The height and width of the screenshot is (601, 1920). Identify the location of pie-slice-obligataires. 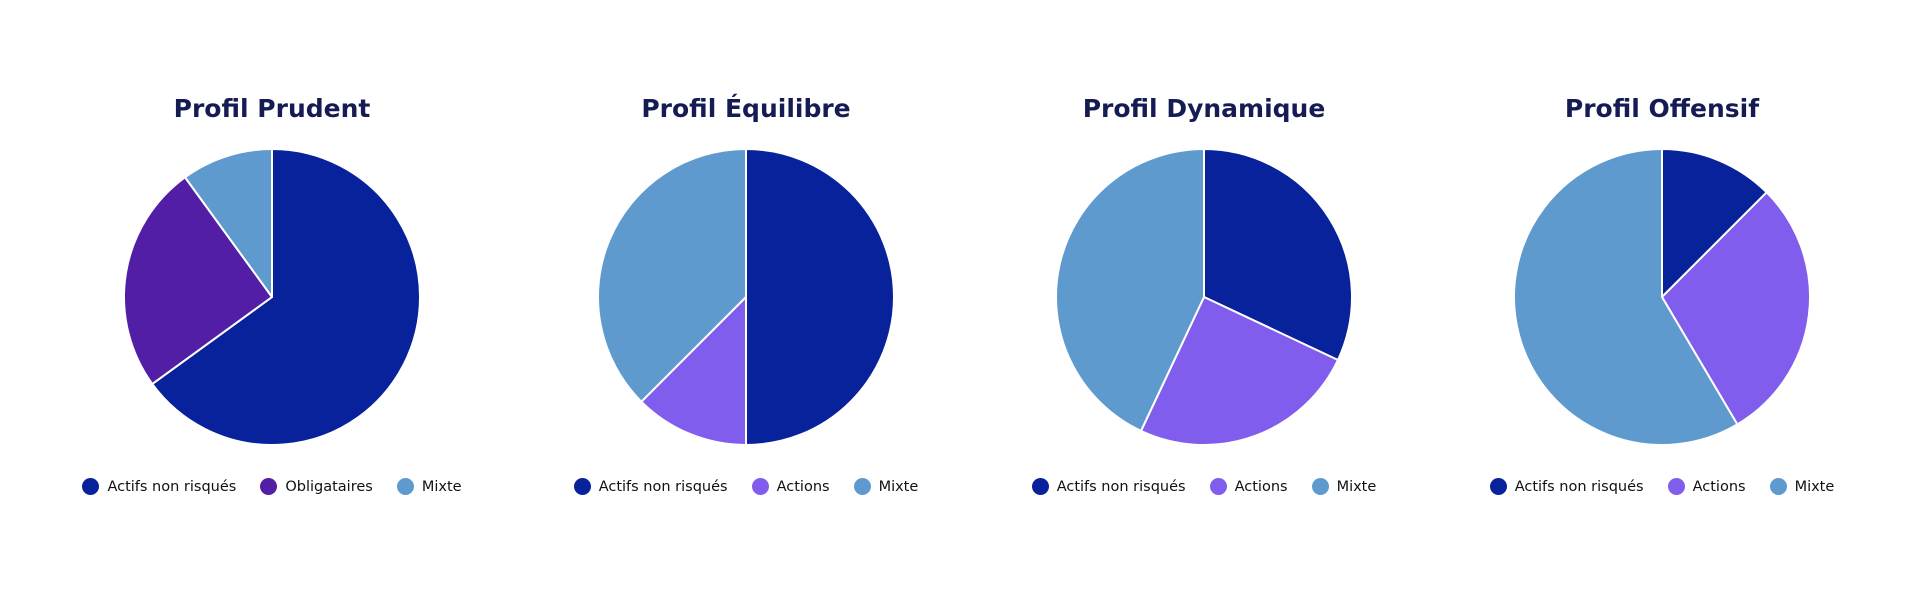
(198, 280).